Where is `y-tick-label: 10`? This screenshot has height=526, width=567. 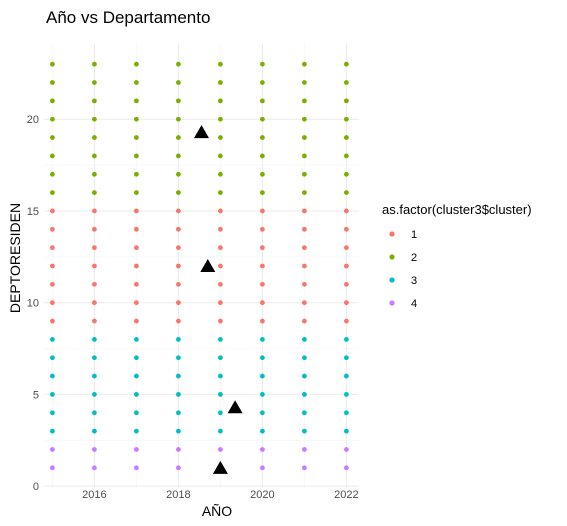
y-tick-label: 10 is located at coordinates (33, 304).